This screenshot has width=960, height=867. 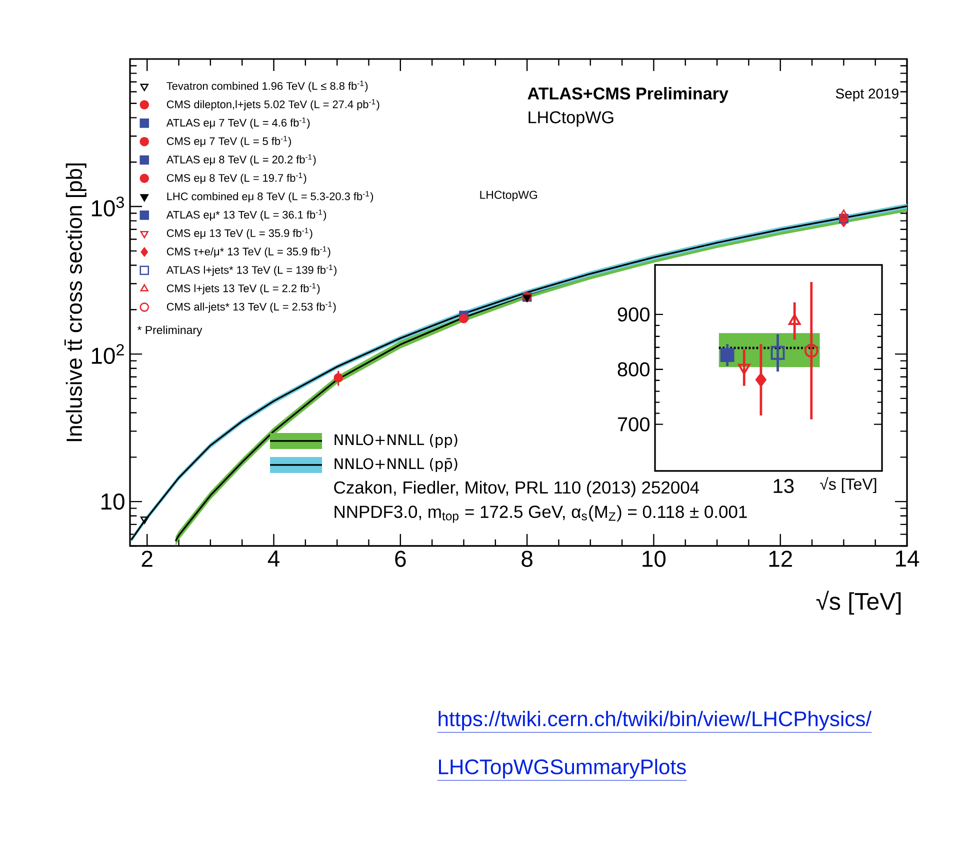 What do you see at coordinates (108, 354) in the screenshot?
I see `y-tick-label: 10$^{2}$` at bounding box center [108, 354].